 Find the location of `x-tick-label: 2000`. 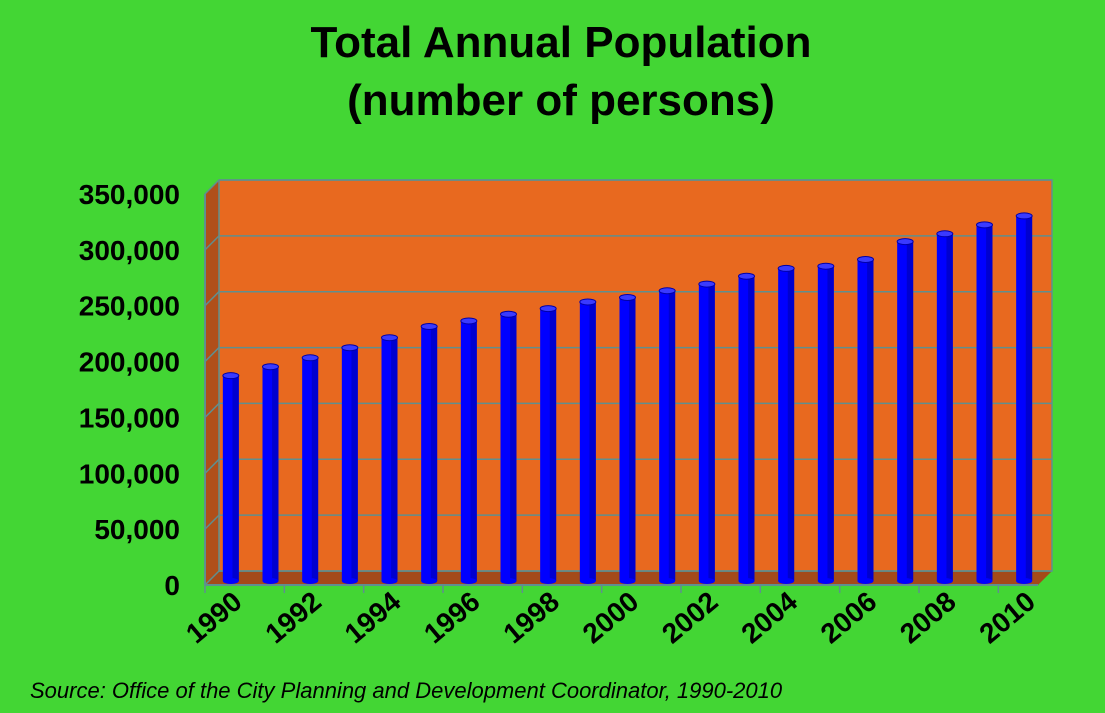

x-tick-label: 2000 is located at coordinates (611, 618).